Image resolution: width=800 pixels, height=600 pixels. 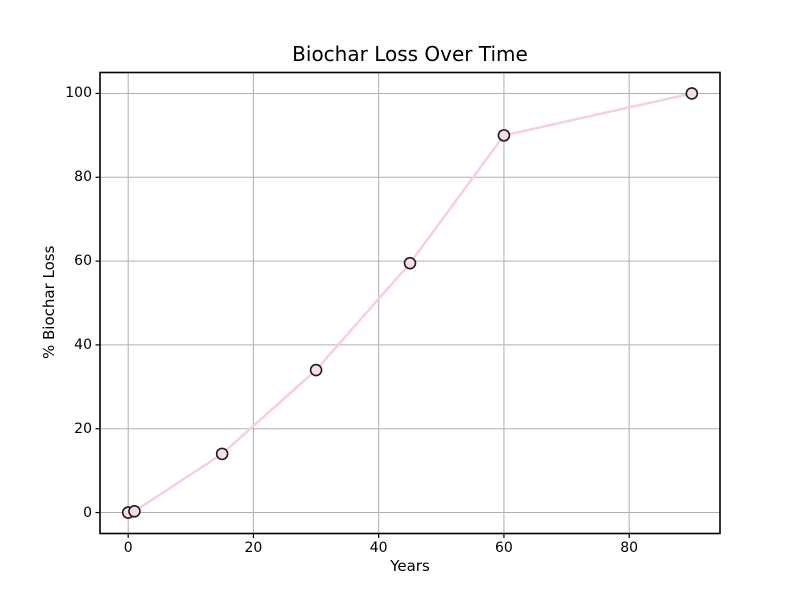 I want to click on y-tick-label: 40, so click(x=83, y=344).